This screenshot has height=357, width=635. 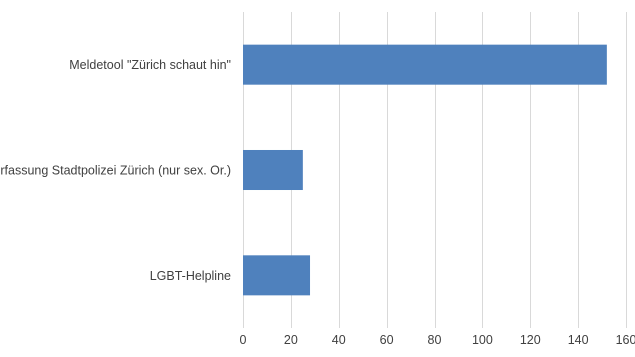 I want to click on category-label: LGBT-Helpline, so click(x=190, y=276).